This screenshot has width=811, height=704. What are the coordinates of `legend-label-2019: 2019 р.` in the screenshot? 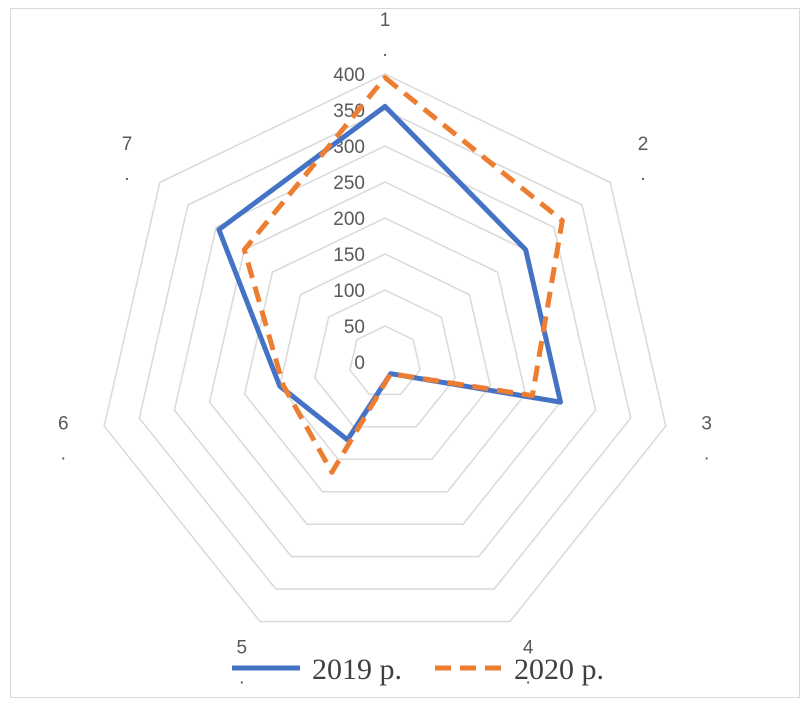 It's located at (357, 669).